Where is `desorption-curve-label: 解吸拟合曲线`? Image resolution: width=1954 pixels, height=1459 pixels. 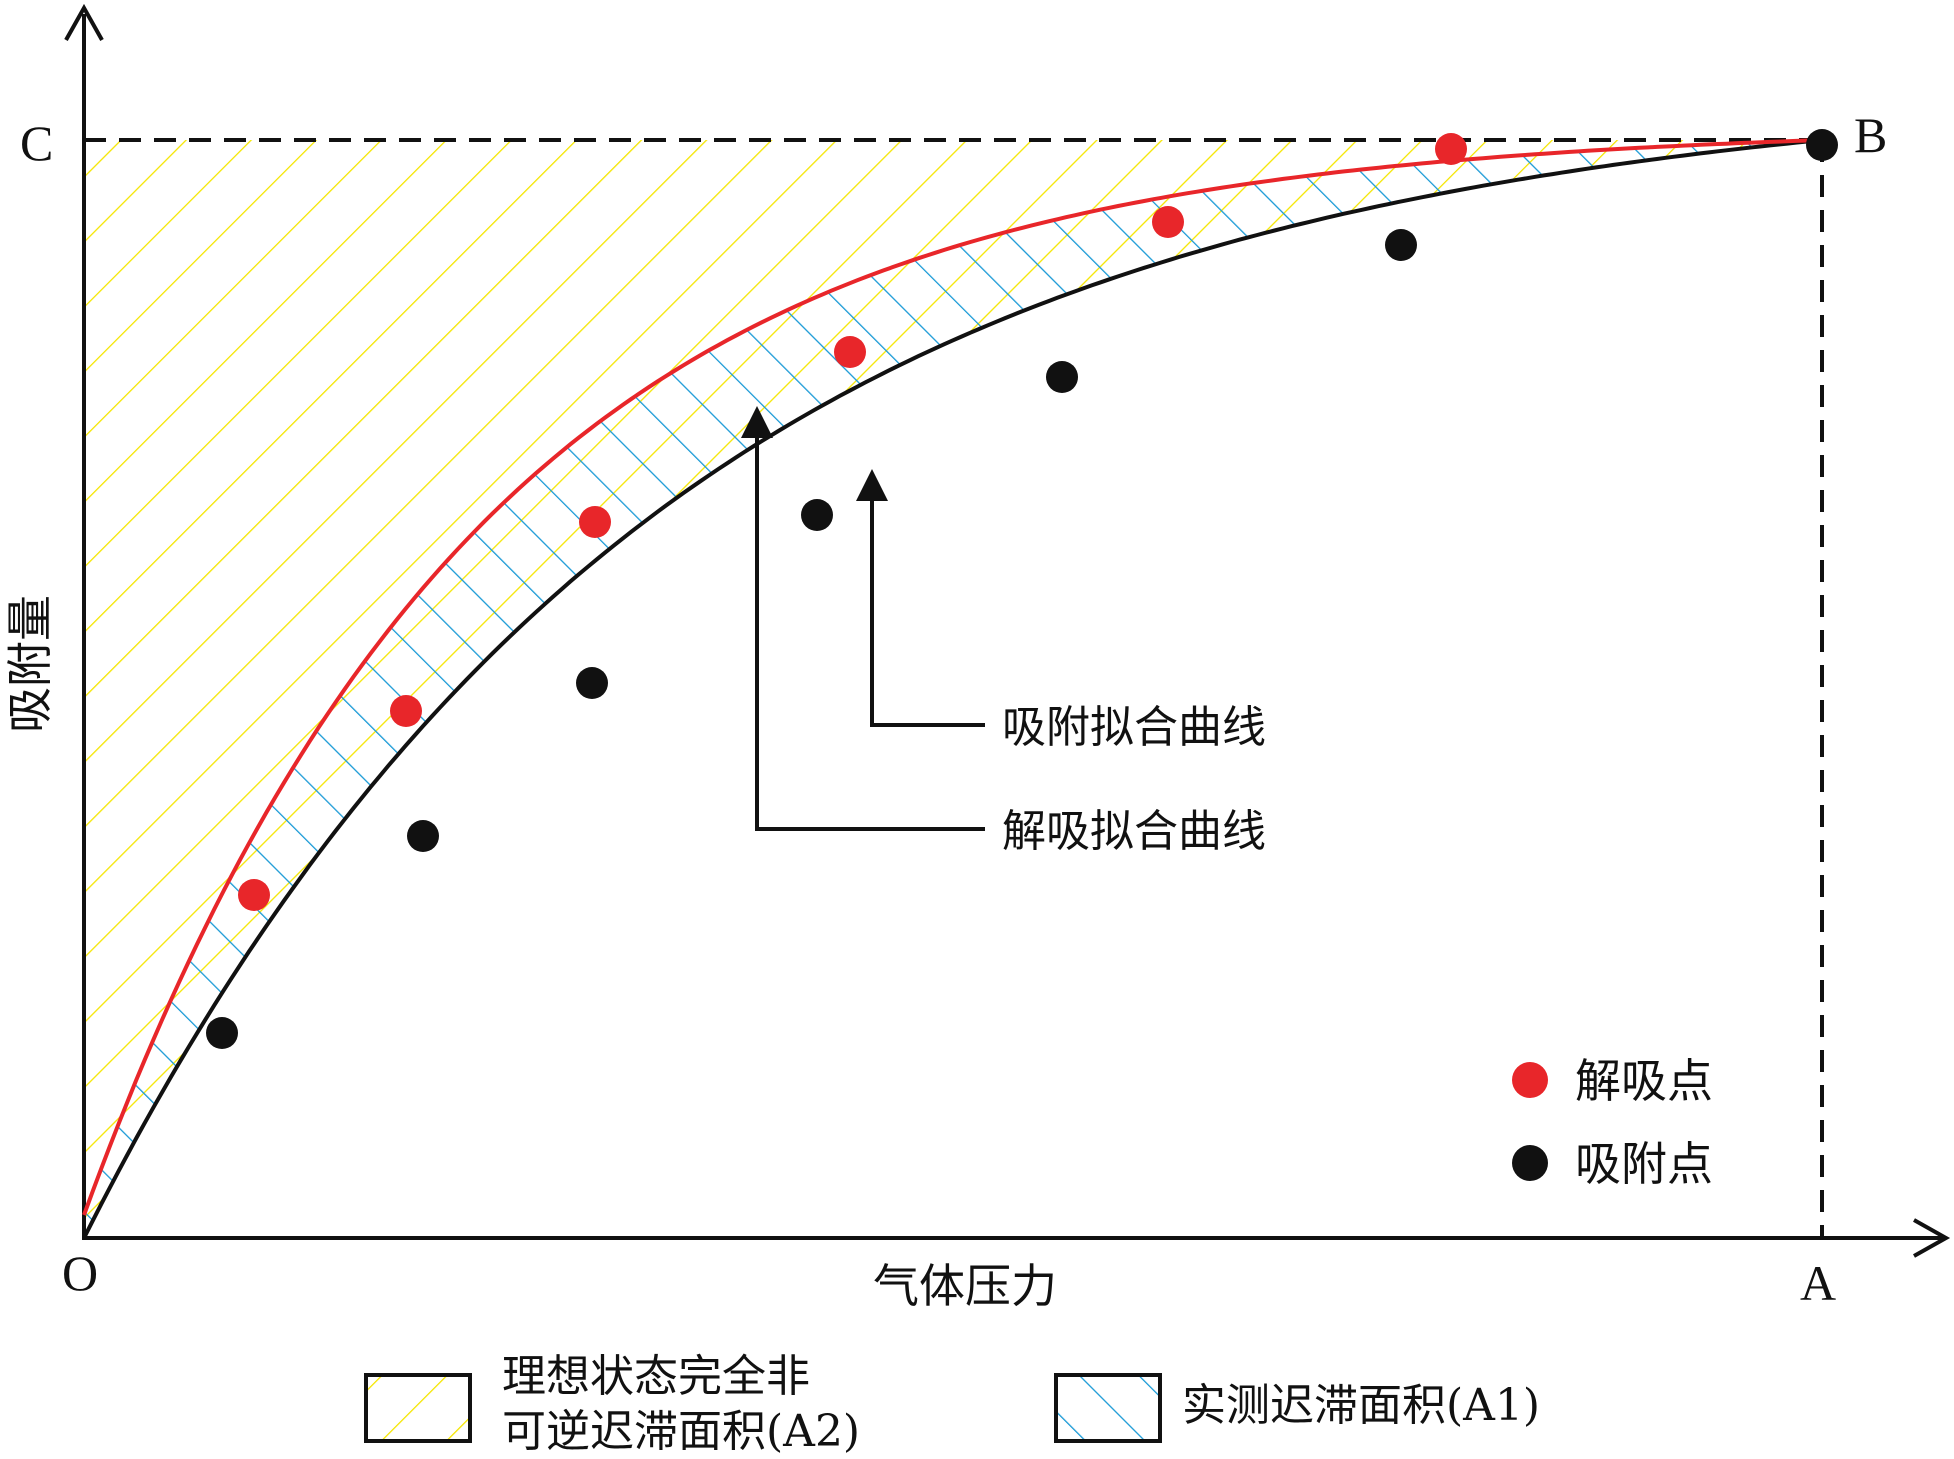 desorption-curve-label: 解吸拟合曲线 is located at coordinates (1134, 831).